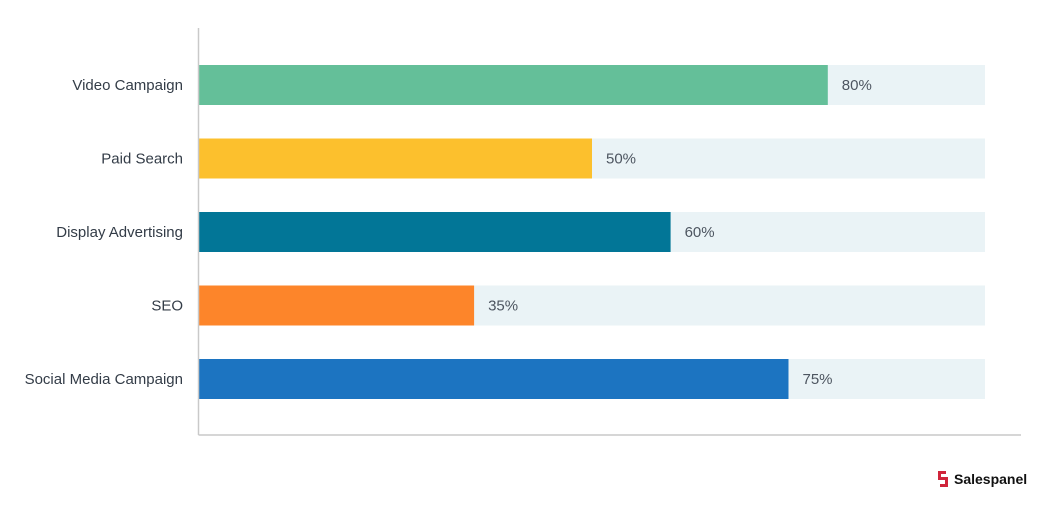 Image resolution: width=1042 pixels, height=518 pixels. I want to click on value-label: 75%, so click(818, 379).